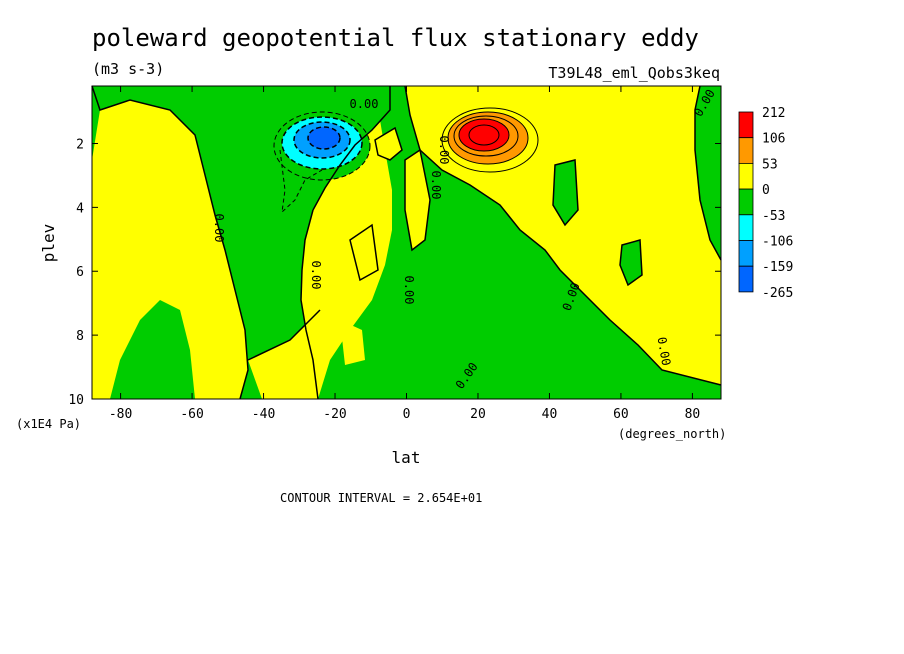 This screenshot has height=654, width=904. Describe the element at coordinates (80, 144) in the screenshot. I see `y-tick-label: 2` at that location.